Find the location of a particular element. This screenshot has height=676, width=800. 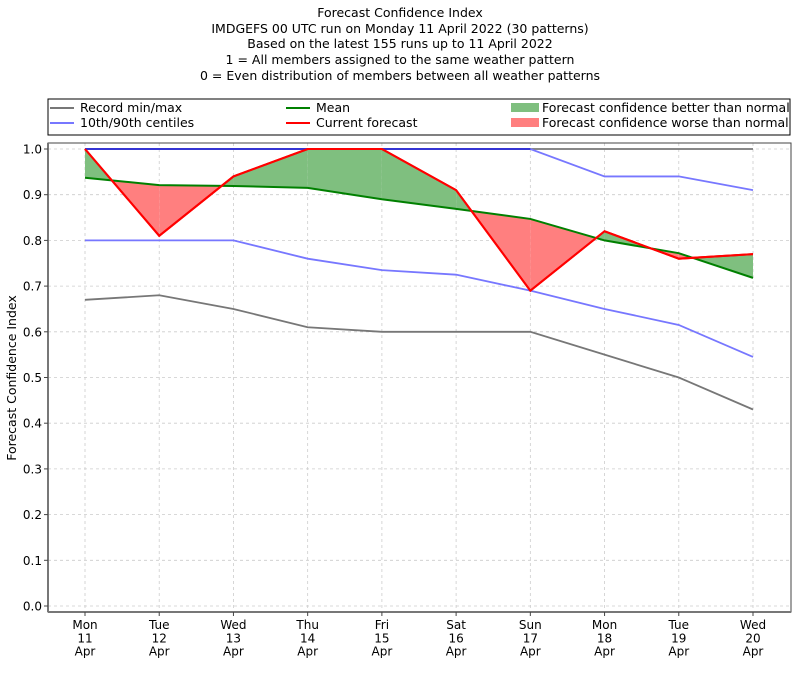

y-tick-label: 0.1 is located at coordinates (32, 561).